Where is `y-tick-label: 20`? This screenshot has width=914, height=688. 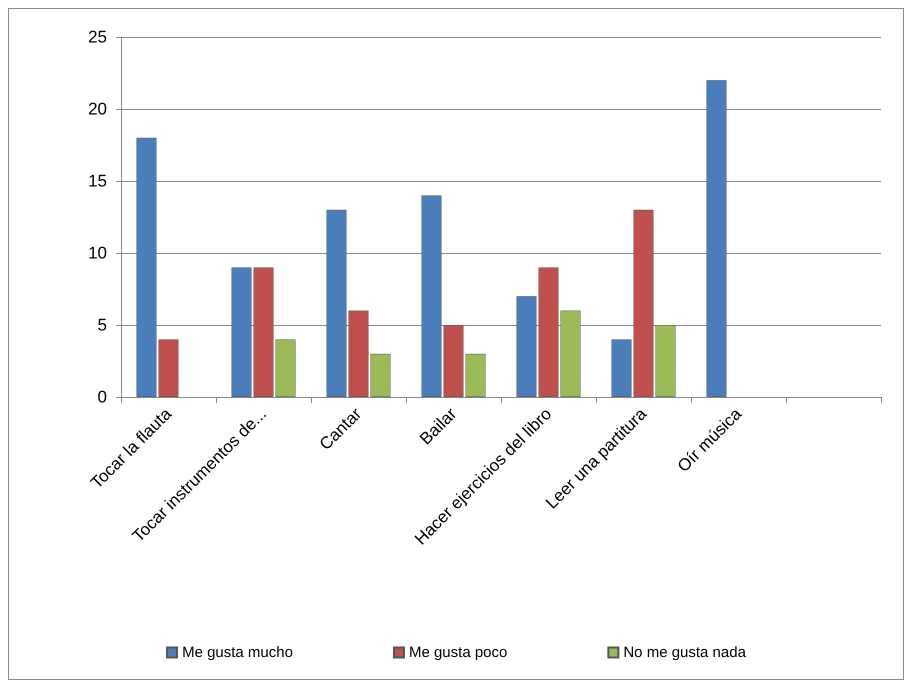 y-tick-label: 20 is located at coordinates (97, 109).